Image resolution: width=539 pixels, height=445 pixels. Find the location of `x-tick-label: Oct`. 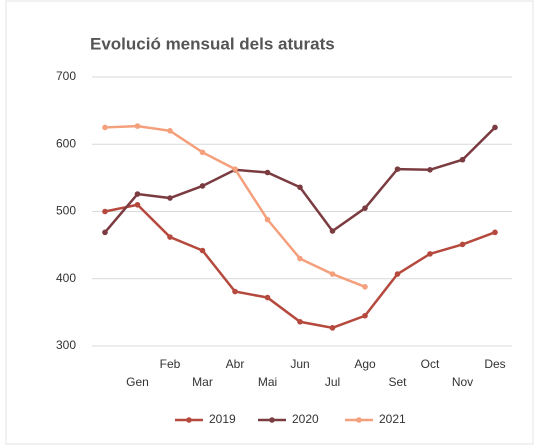

x-tick-label: Oct is located at coordinates (430, 364).